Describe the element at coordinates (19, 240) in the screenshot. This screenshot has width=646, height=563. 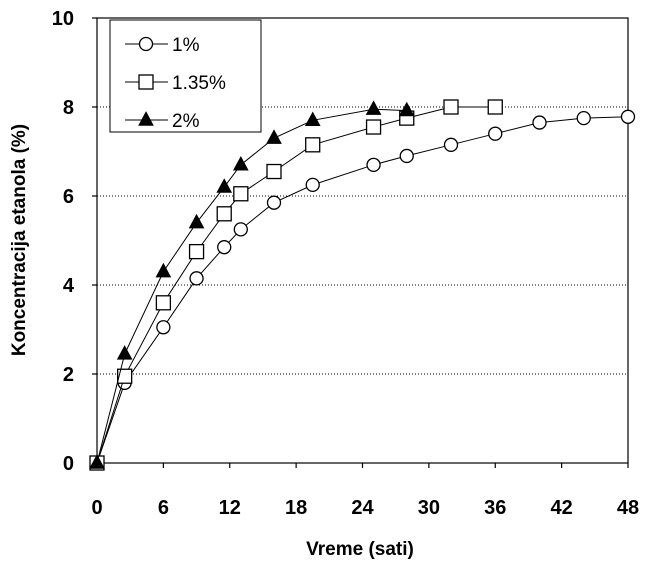
I see `y-axis-label: Koncentracija etanola (%)` at that location.